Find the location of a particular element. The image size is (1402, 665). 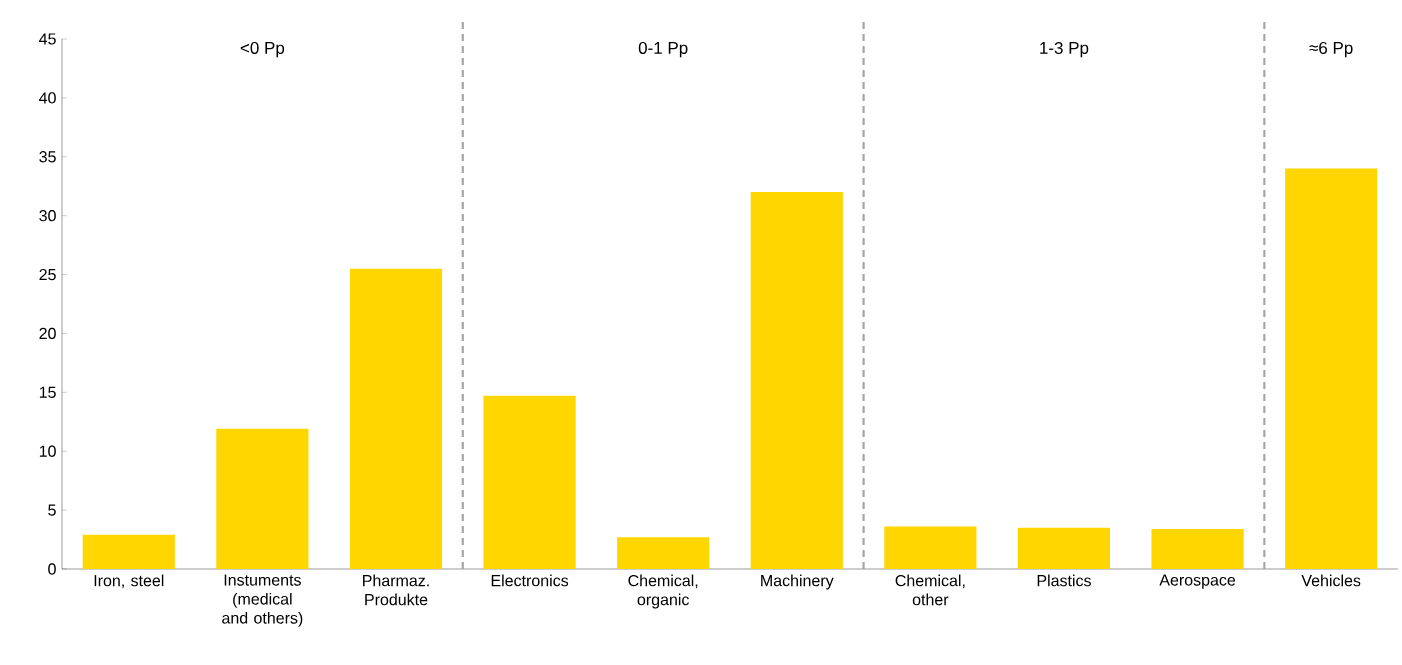

y-tick-label: 15 is located at coordinates (47, 392).